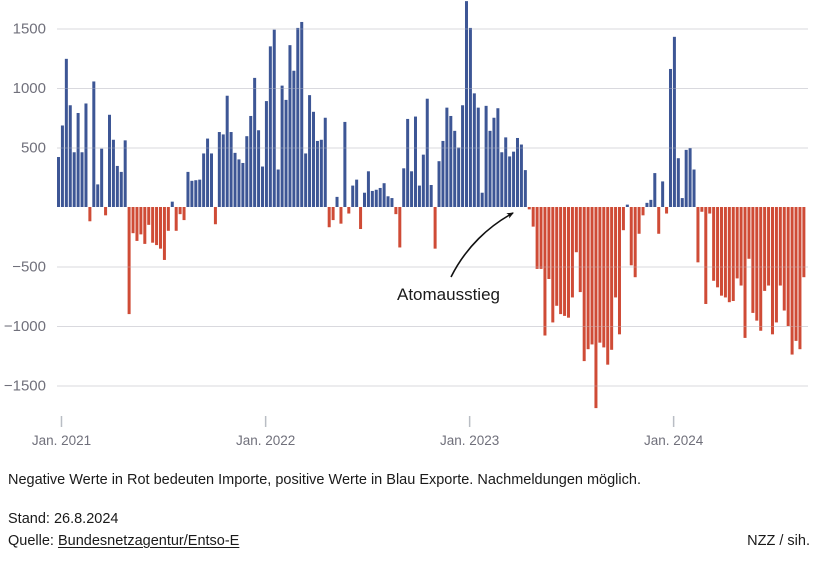  Describe the element at coordinates (778, 541) in the screenshot. I see `credit-byline: NZZ / sih.` at that location.